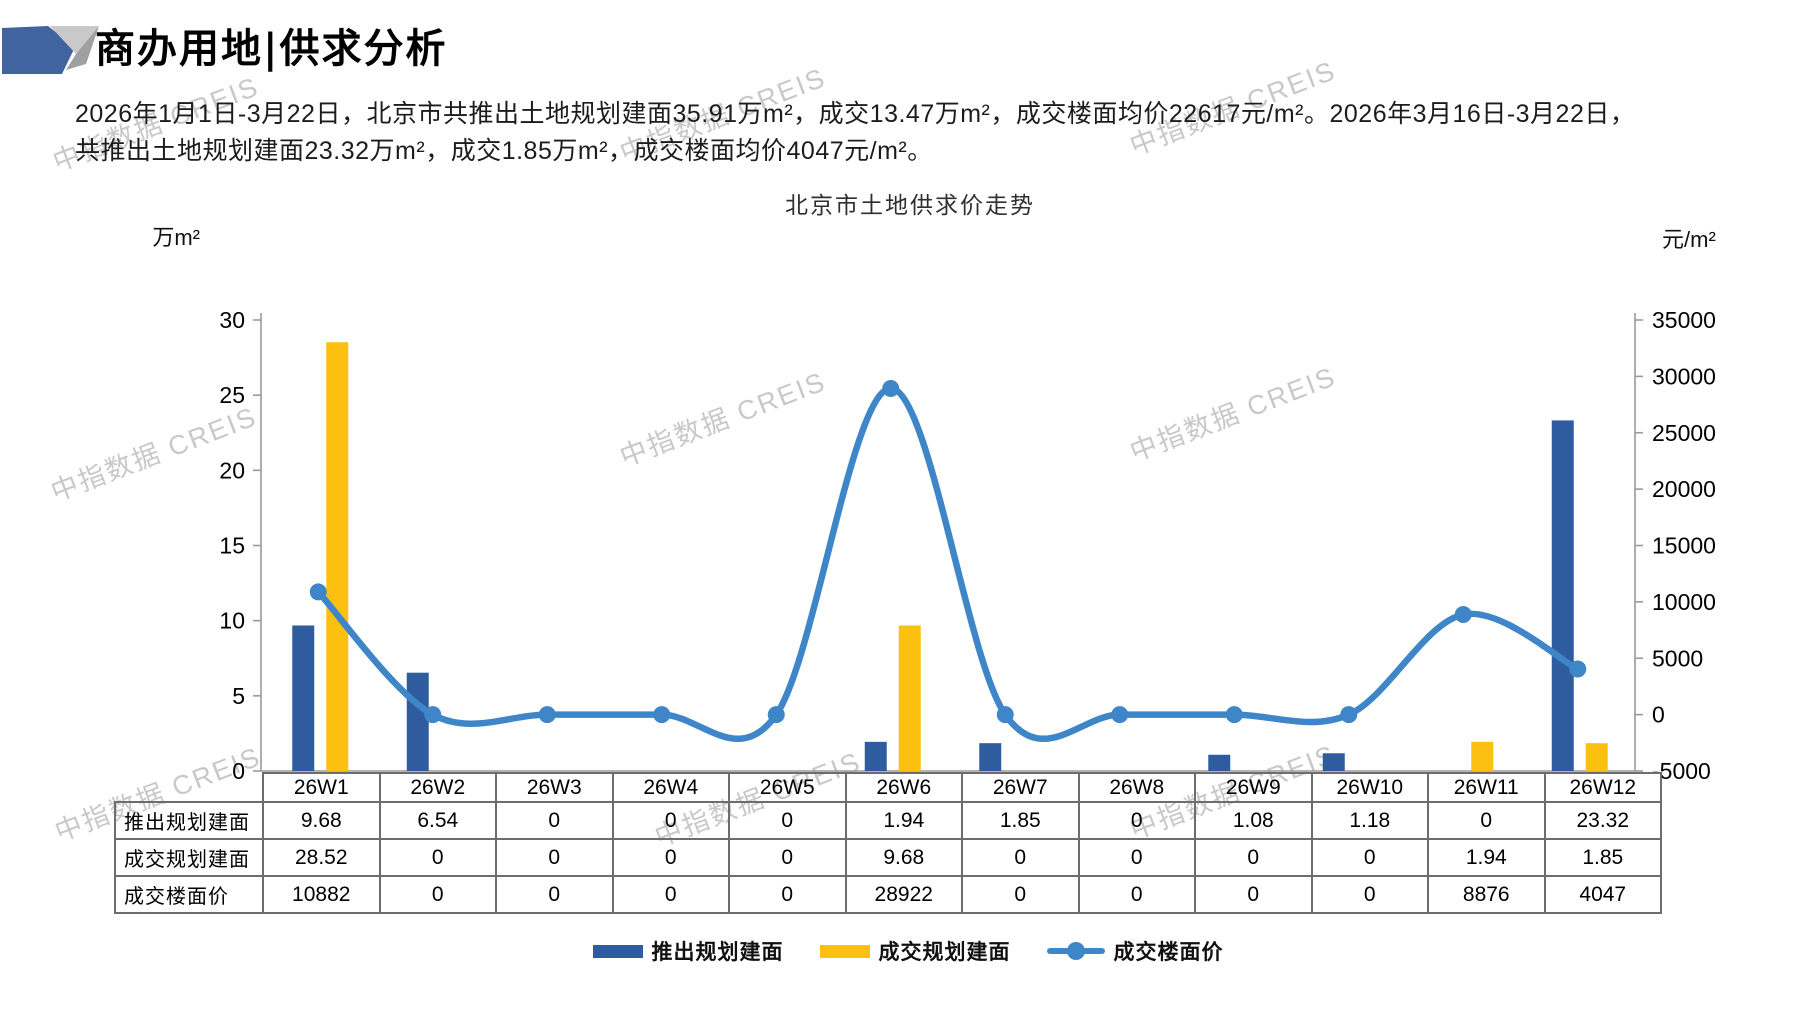 Image resolution: width=1797 pixels, height=1010 pixels. I want to click on column-header-26W2: 26W2, so click(437, 787).